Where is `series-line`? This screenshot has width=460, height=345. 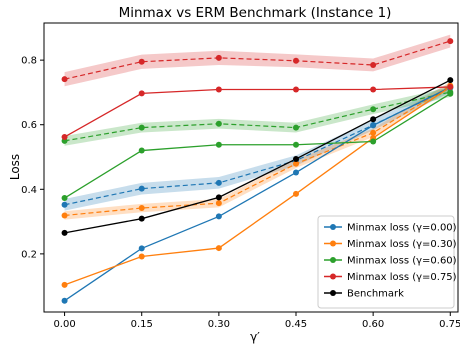
series-line is located at coordinates (257, 112).